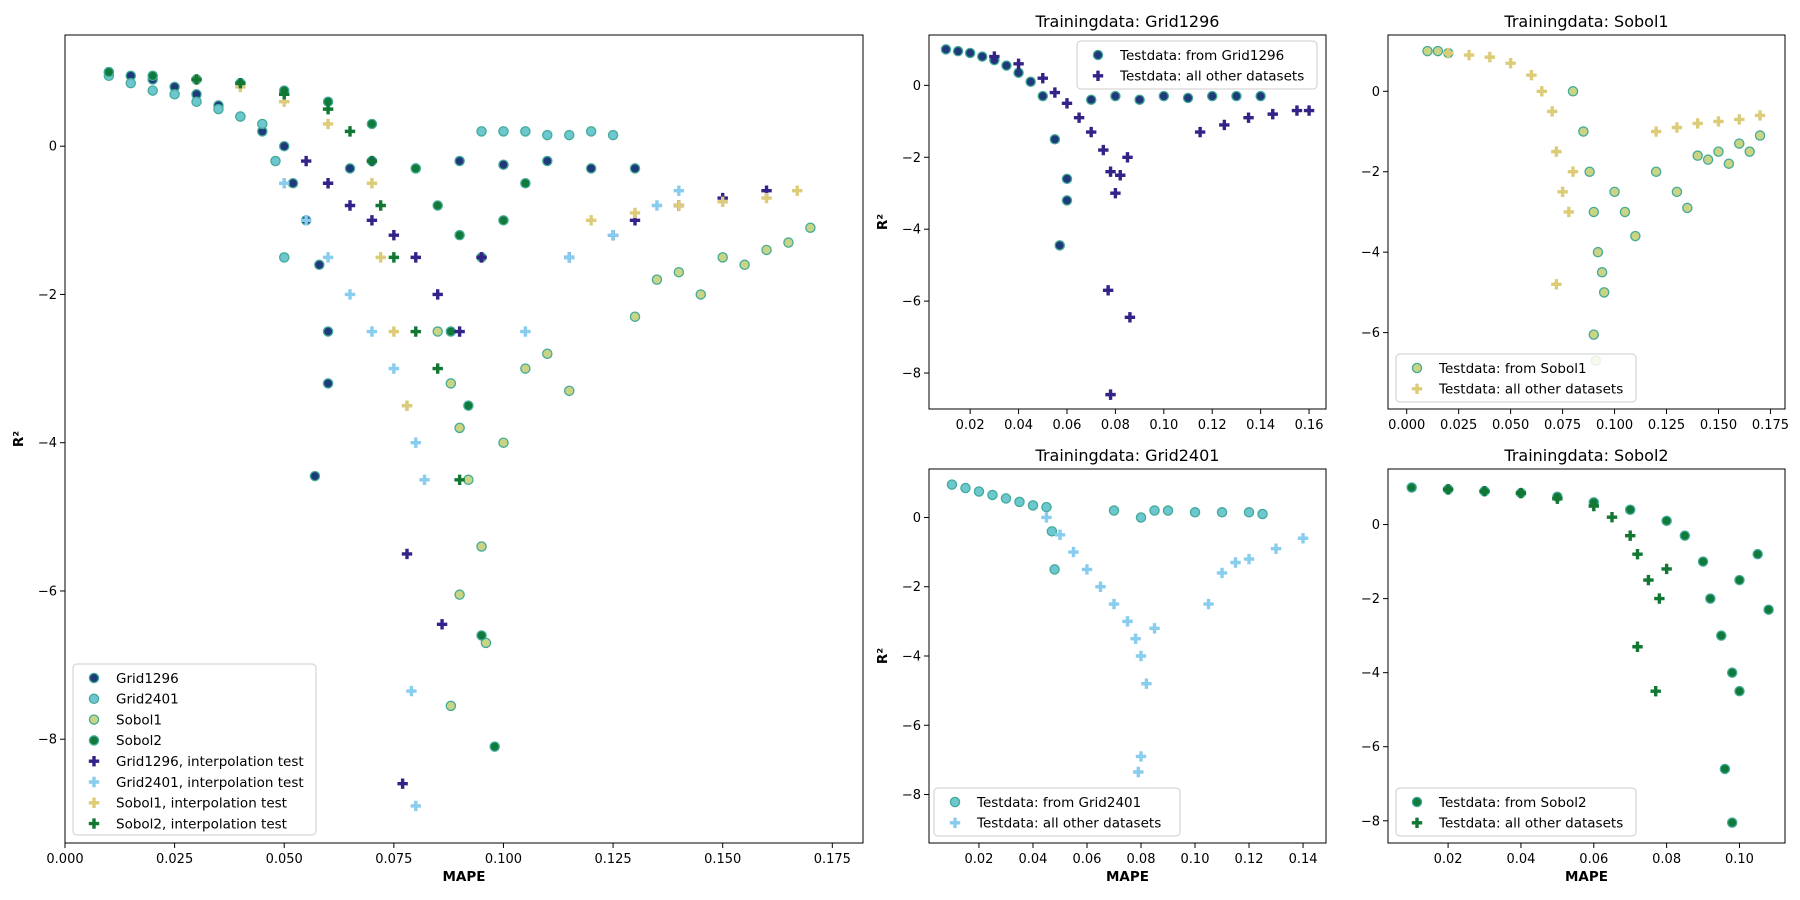 This screenshot has height=900, width=1800. What do you see at coordinates (911, 374) in the screenshot?
I see `ytick-label-grid1296-4: −8` at bounding box center [911, 374].